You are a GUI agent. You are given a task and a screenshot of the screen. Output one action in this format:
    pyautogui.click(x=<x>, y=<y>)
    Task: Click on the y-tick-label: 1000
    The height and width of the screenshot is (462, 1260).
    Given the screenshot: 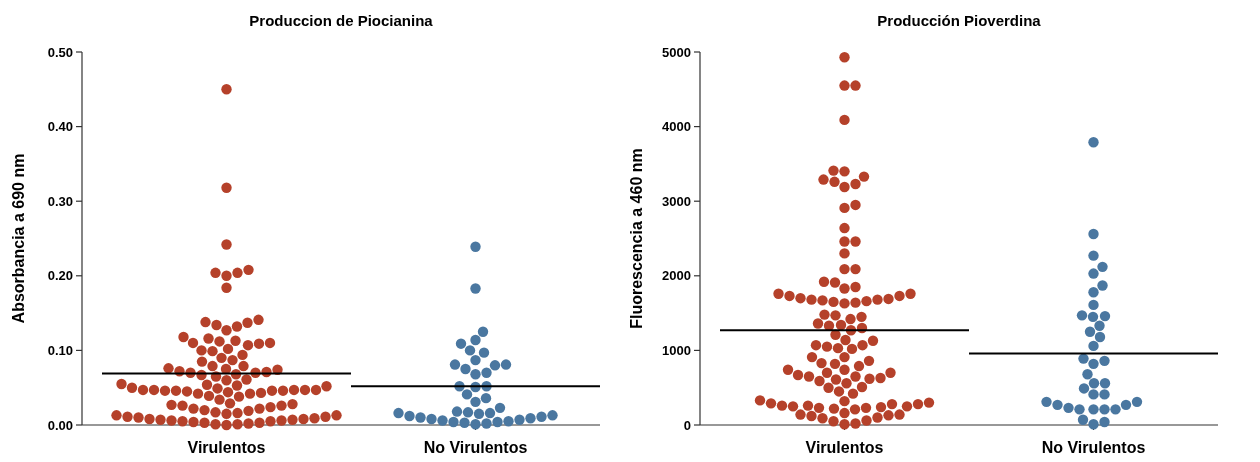 What is the action you would take?
    pyautogui.click(x=676, y=350)
    